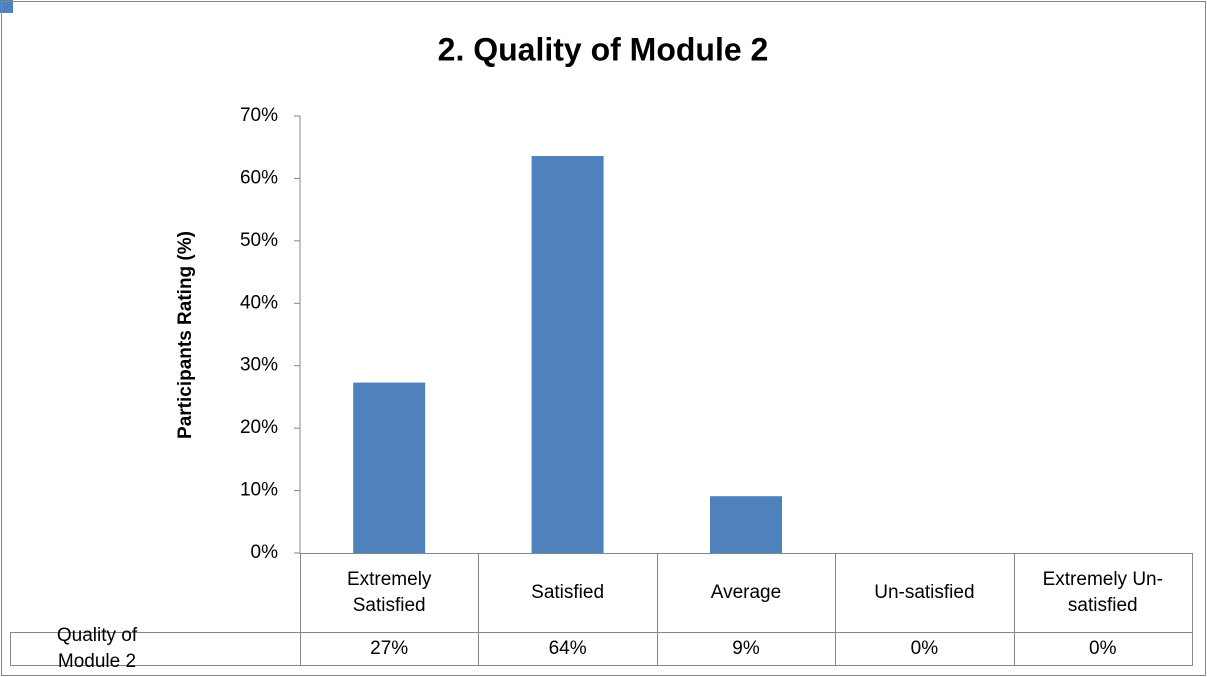 The height and width of the screenshot is (677, 1207). I want to click on x-tick-label-text: Extremely Satisfied, so click(389, 592).